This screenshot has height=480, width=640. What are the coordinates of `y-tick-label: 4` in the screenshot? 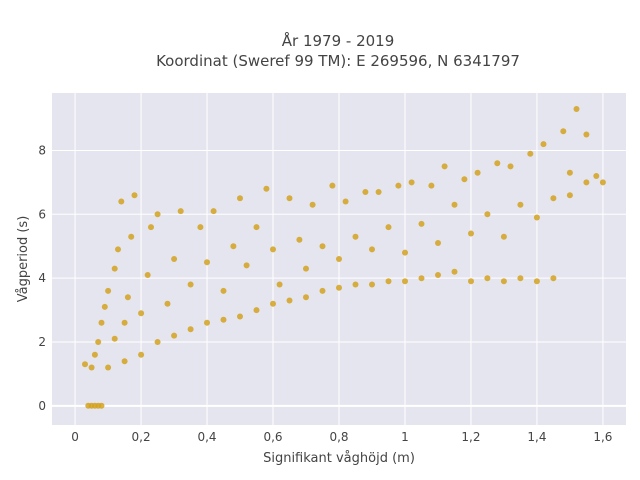 It's located at (42, 278).